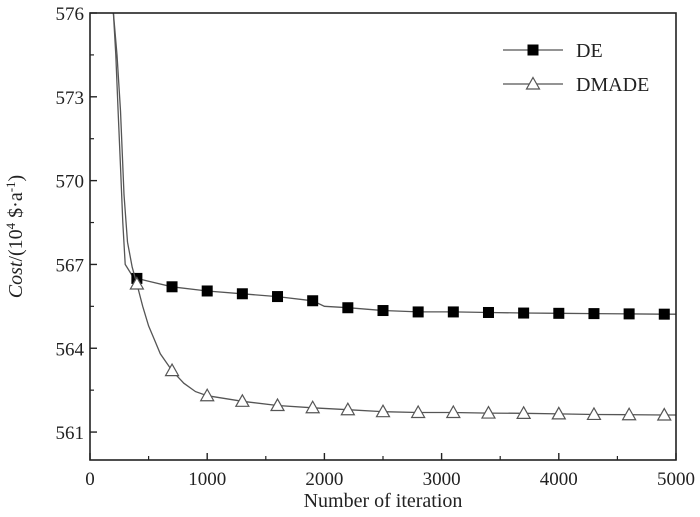  Describe the element at coordinates (576, 68) in the screenshot. I see `legend: DE DMADE` at that location.